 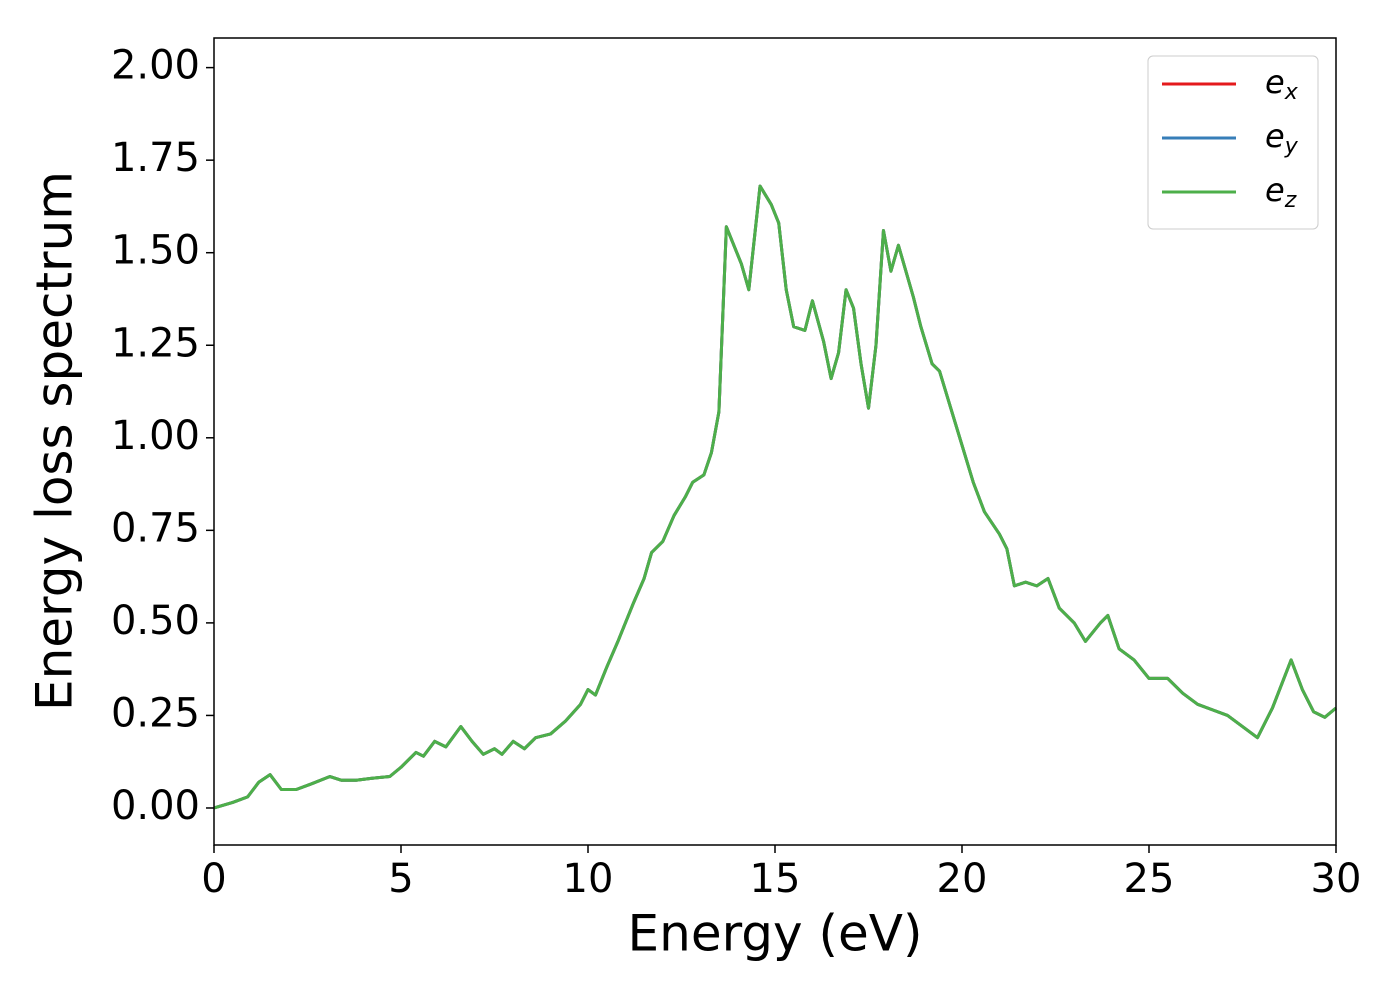 What do you see at coordinates (775, 879) in the screenshot?
I see `x-tick-label: 15` at bounding box center [775, 879].